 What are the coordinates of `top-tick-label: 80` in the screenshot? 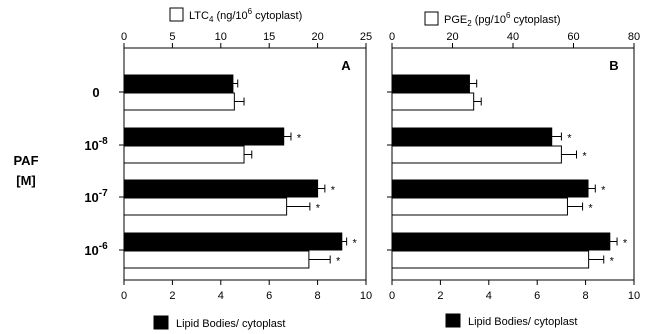 It's located at (634, 37).